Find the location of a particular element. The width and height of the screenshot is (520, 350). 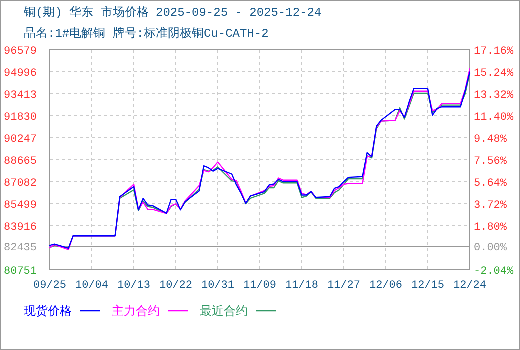

x-tick-label: 10/13 is located at coordinates (134, 286).